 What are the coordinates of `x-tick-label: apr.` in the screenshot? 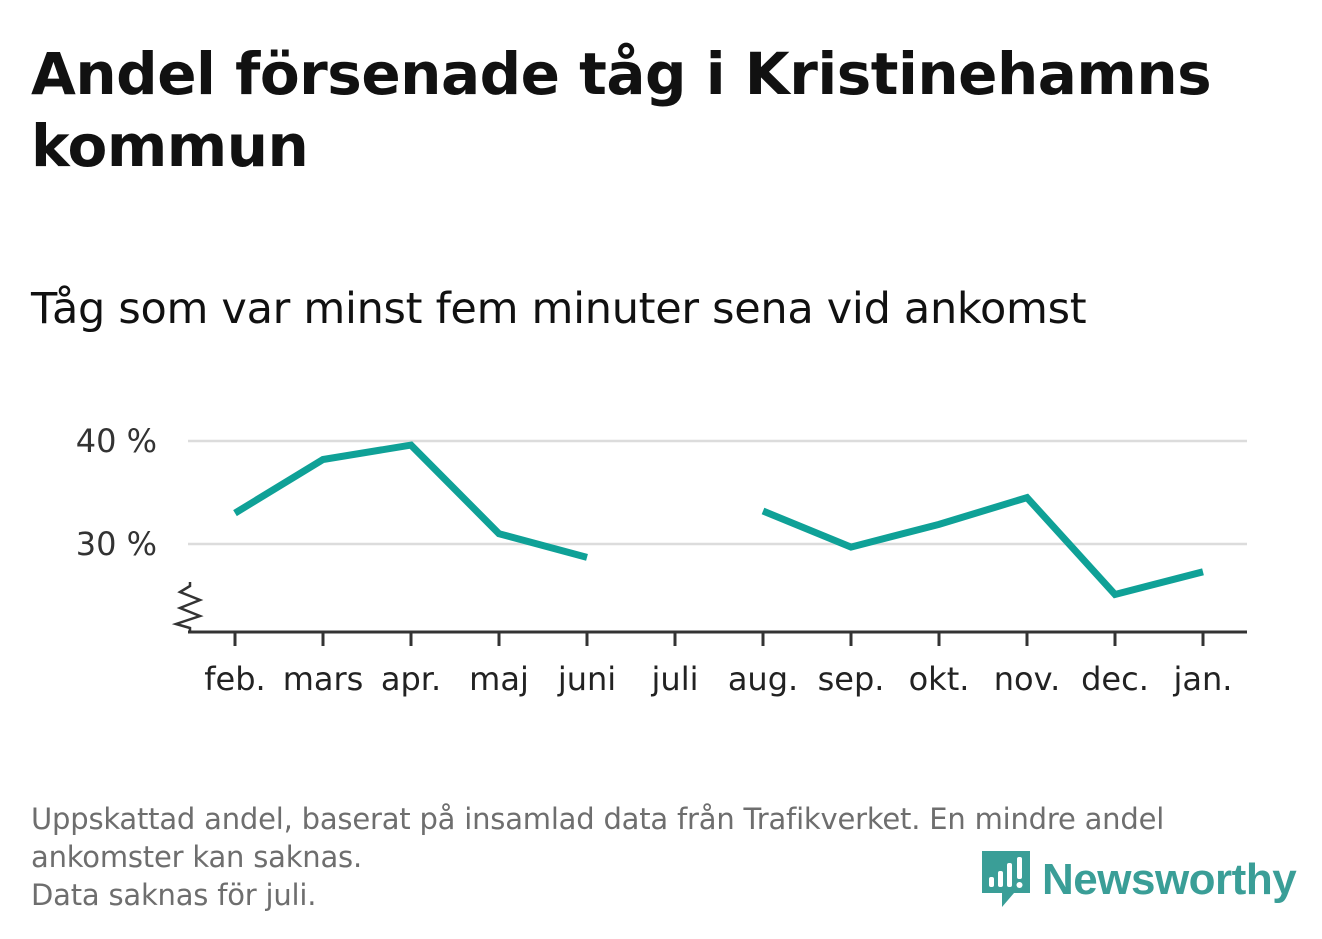 It's located at (411, 679).